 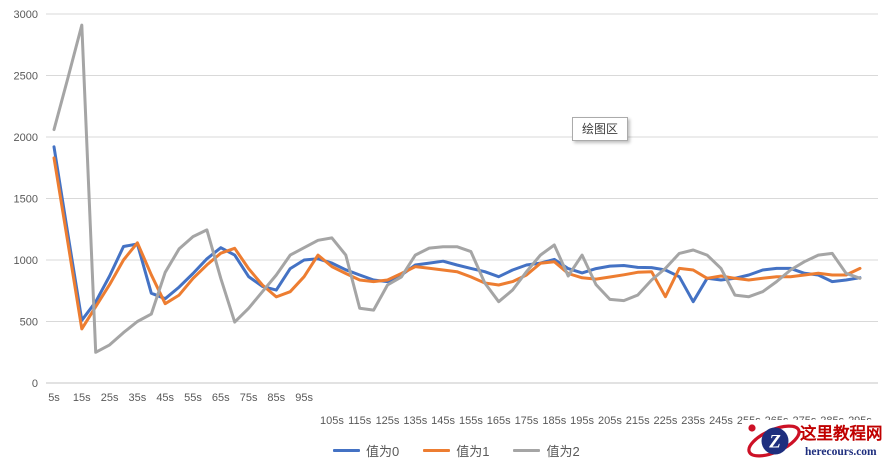 What do you see at coordinates (332, 421) in the screenshot?
I see `x-tick-label-105s: 105s` at bounding box center [332, 421].